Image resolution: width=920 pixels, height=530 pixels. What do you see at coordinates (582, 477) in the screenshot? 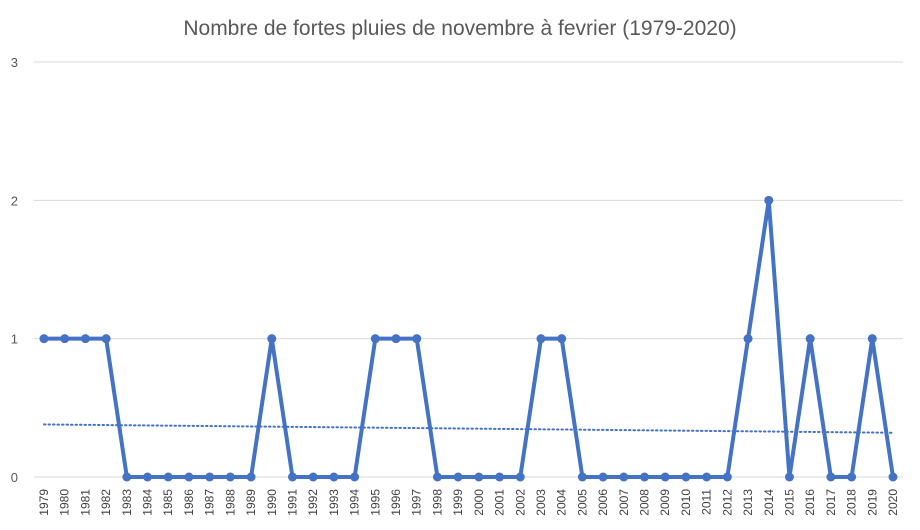
I see `data-point-2005` at bounding box center [582, 477].